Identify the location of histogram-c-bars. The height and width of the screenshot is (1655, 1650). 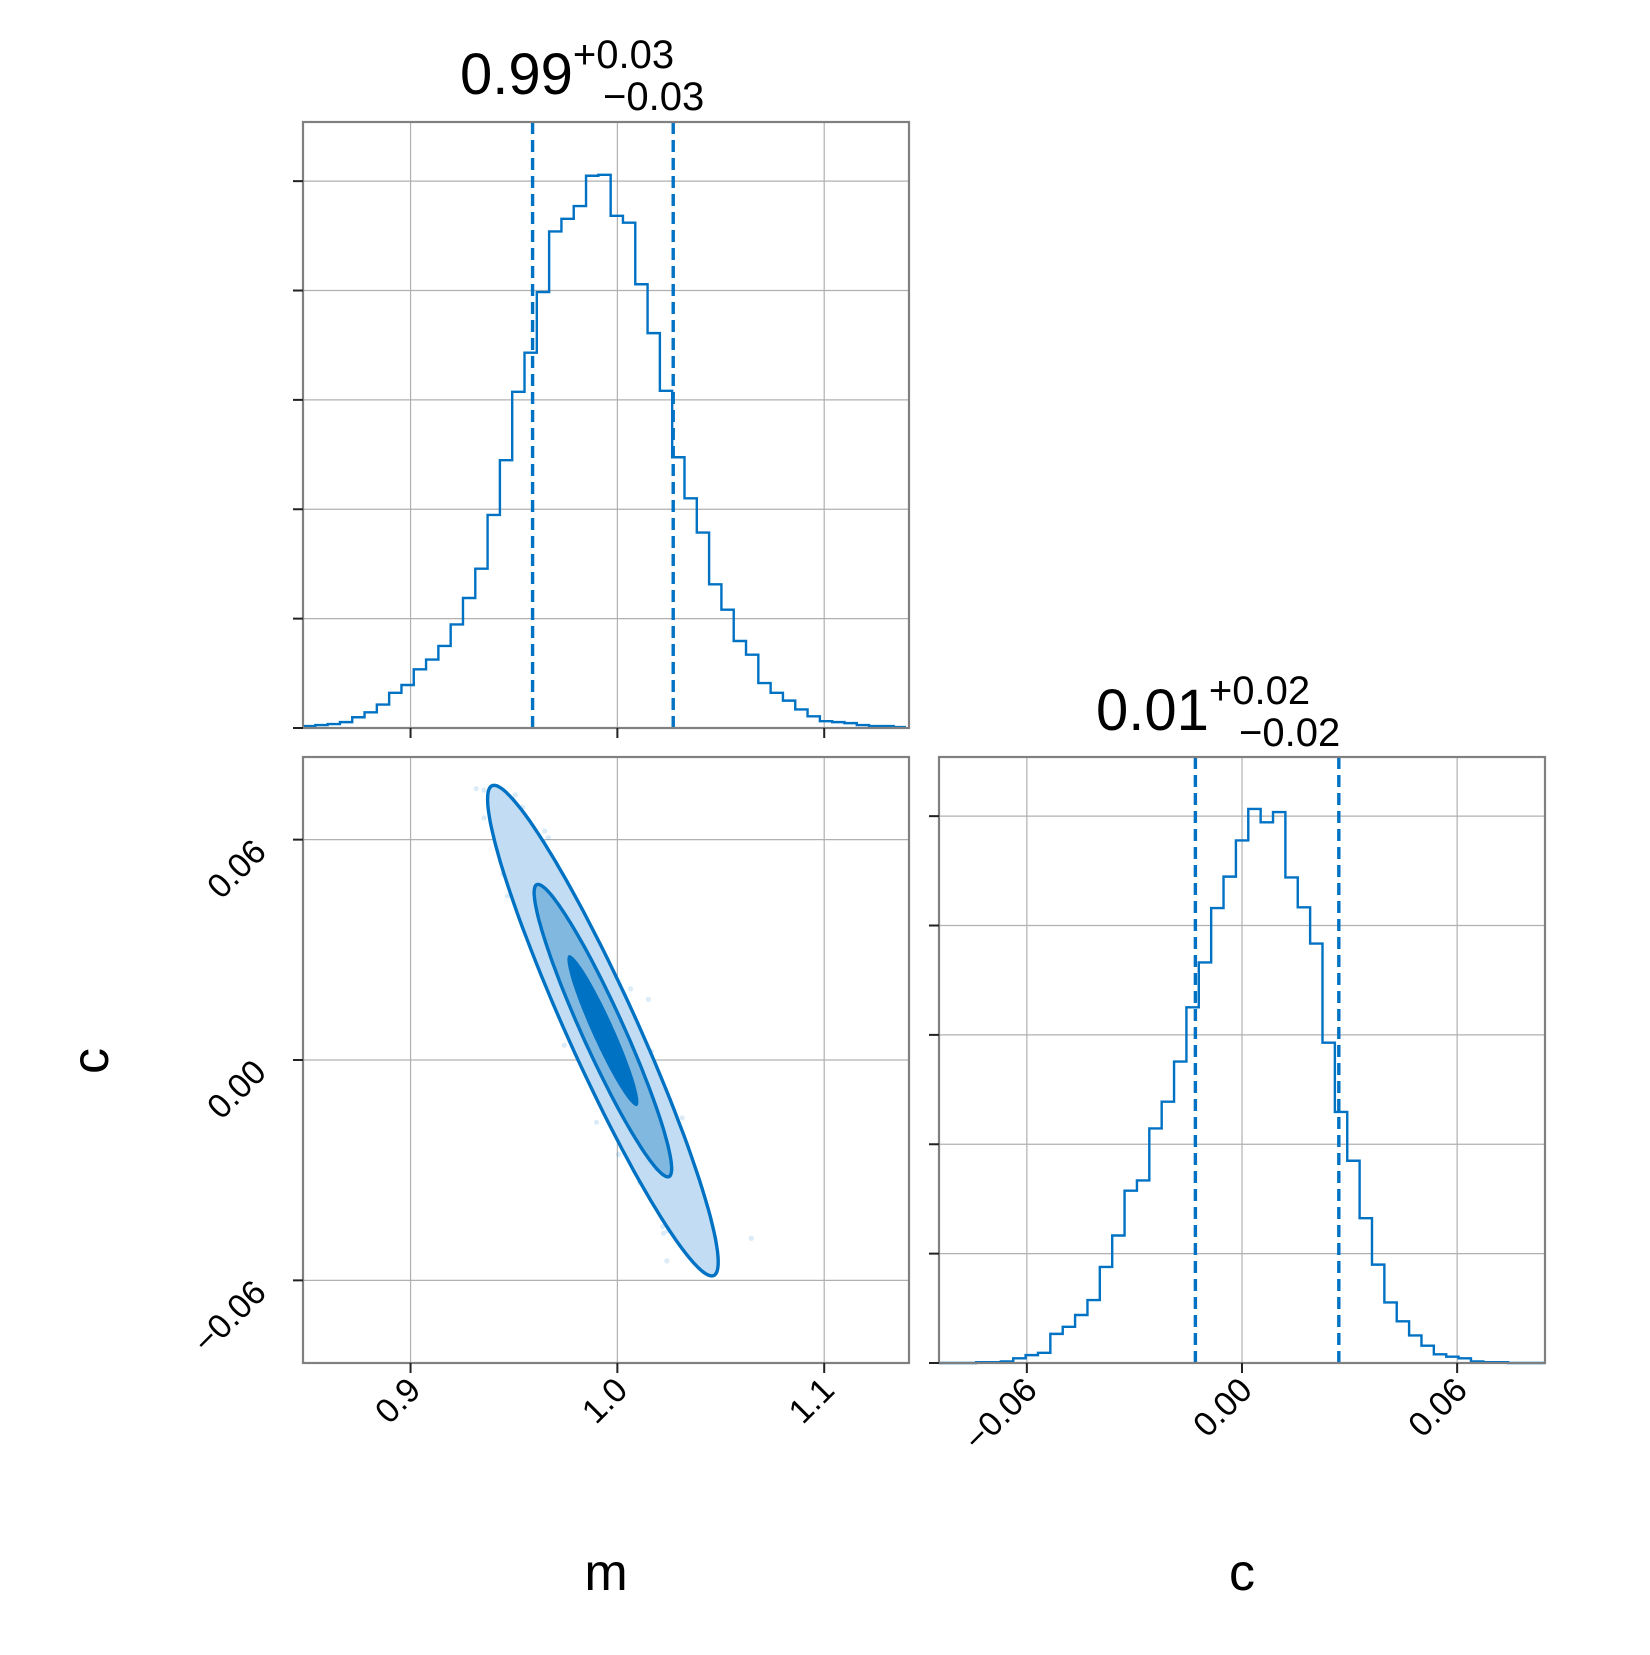
(1242, 1086).